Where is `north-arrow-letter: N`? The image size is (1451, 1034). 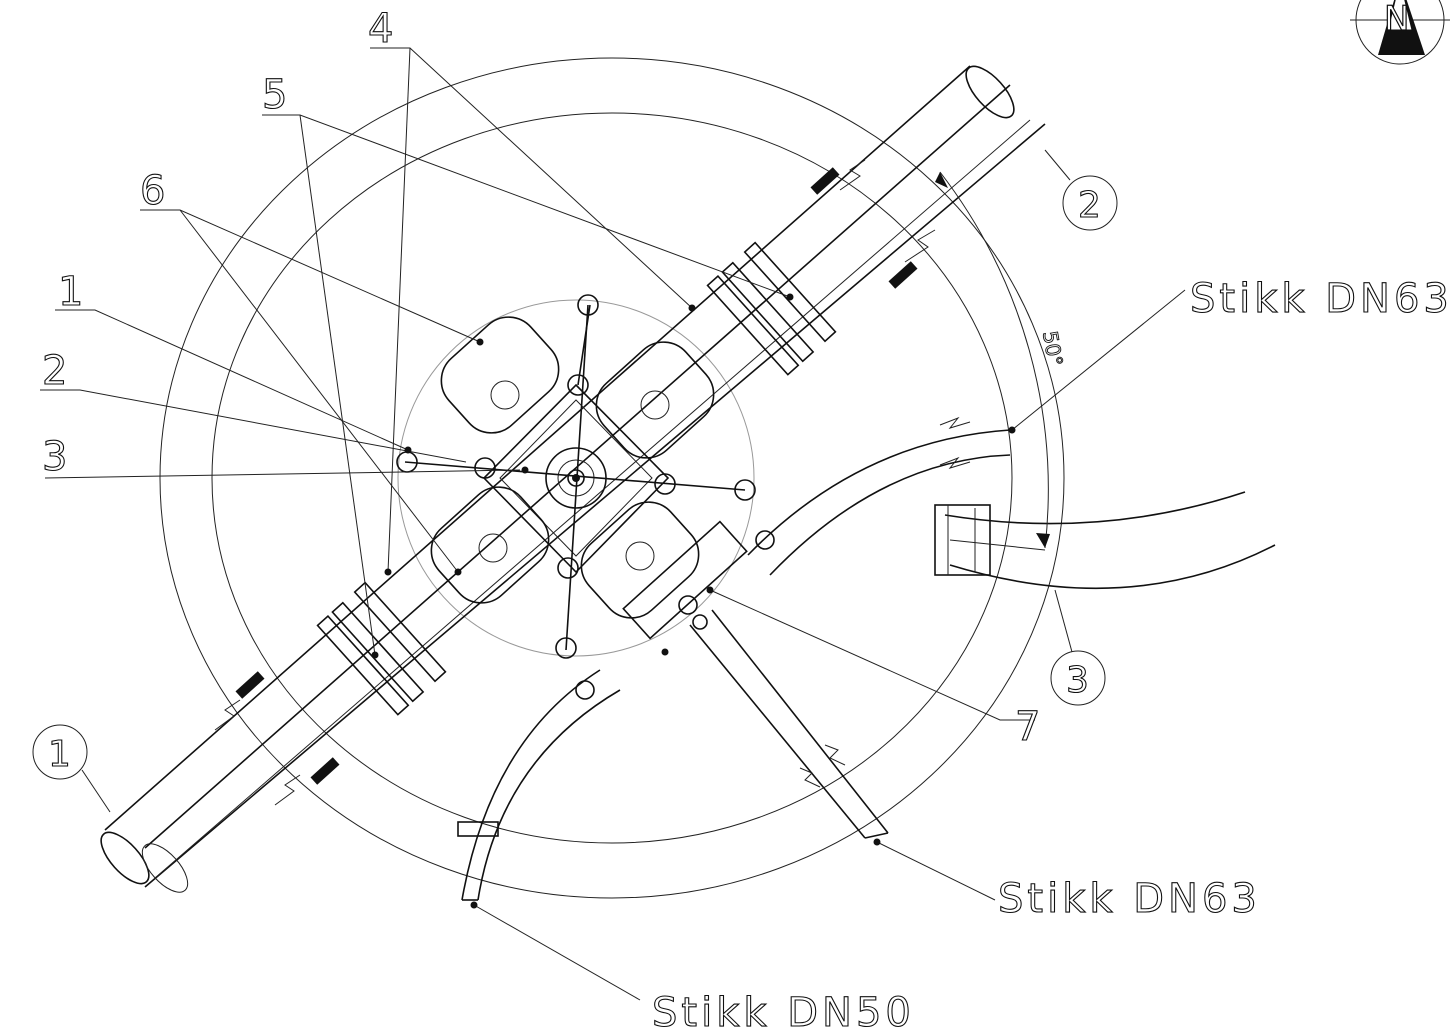
north-arrow-letter: N is located at coordinates (1396, 19).